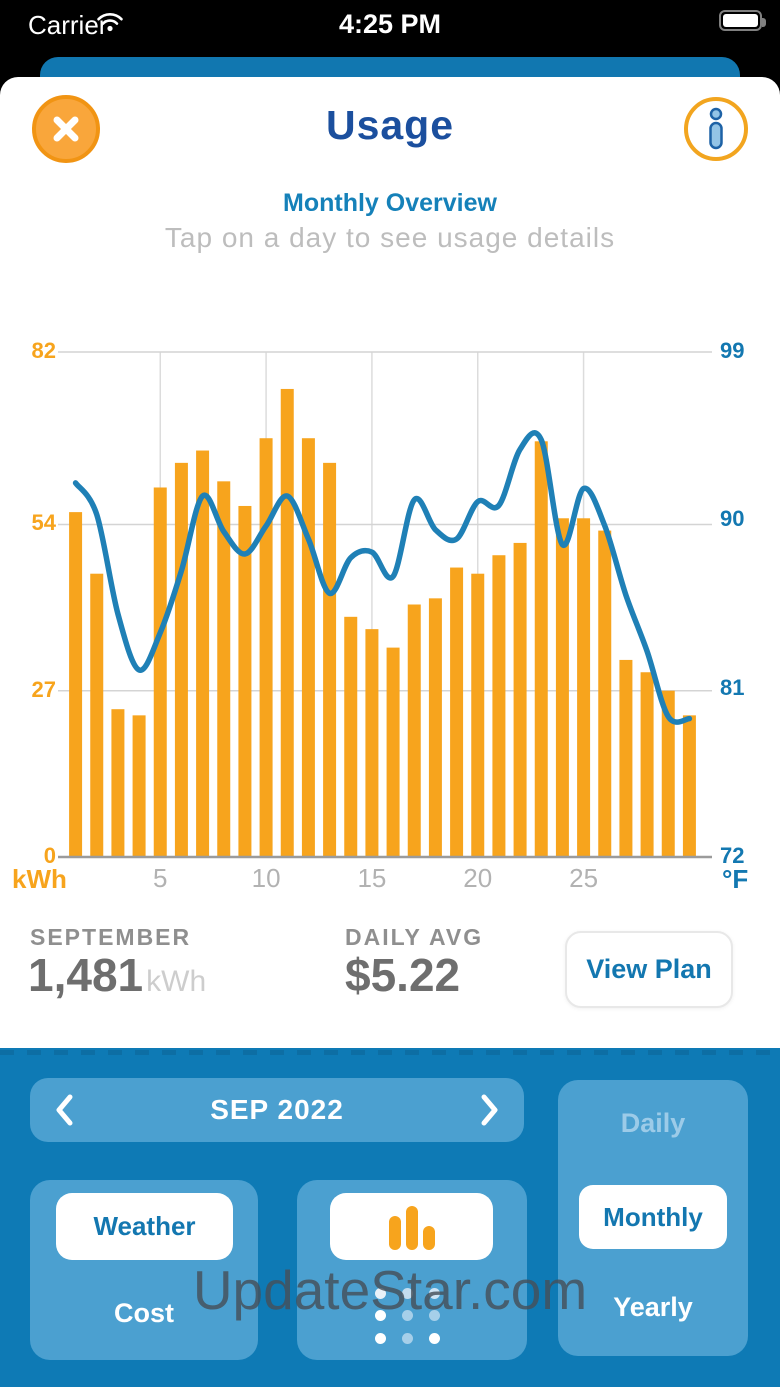 Image resolution: width=780 pixels, height=1387 pixels. I want to click on month-usage-value: 1,481 kWh, so click(117, 975).